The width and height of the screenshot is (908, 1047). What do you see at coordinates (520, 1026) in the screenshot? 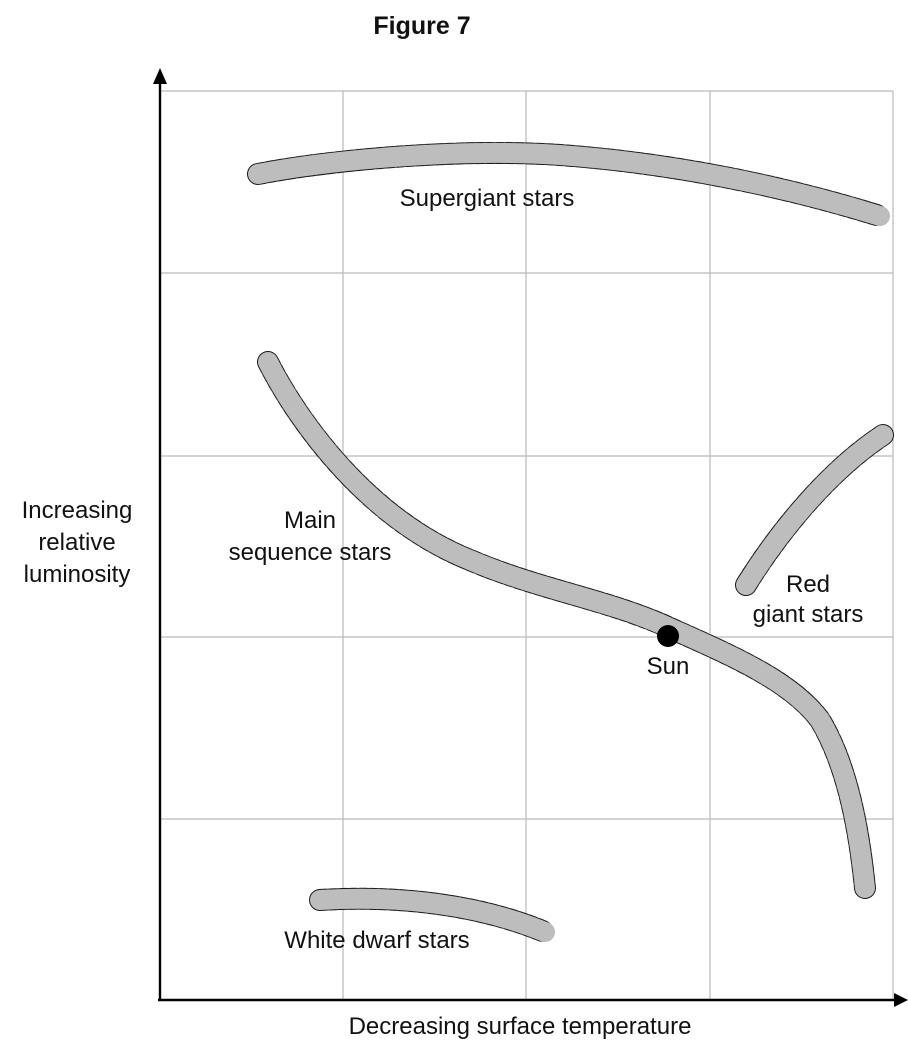
I see `x-axis-label: Decreasing surface temperature` at bounding box center [520, 1026].